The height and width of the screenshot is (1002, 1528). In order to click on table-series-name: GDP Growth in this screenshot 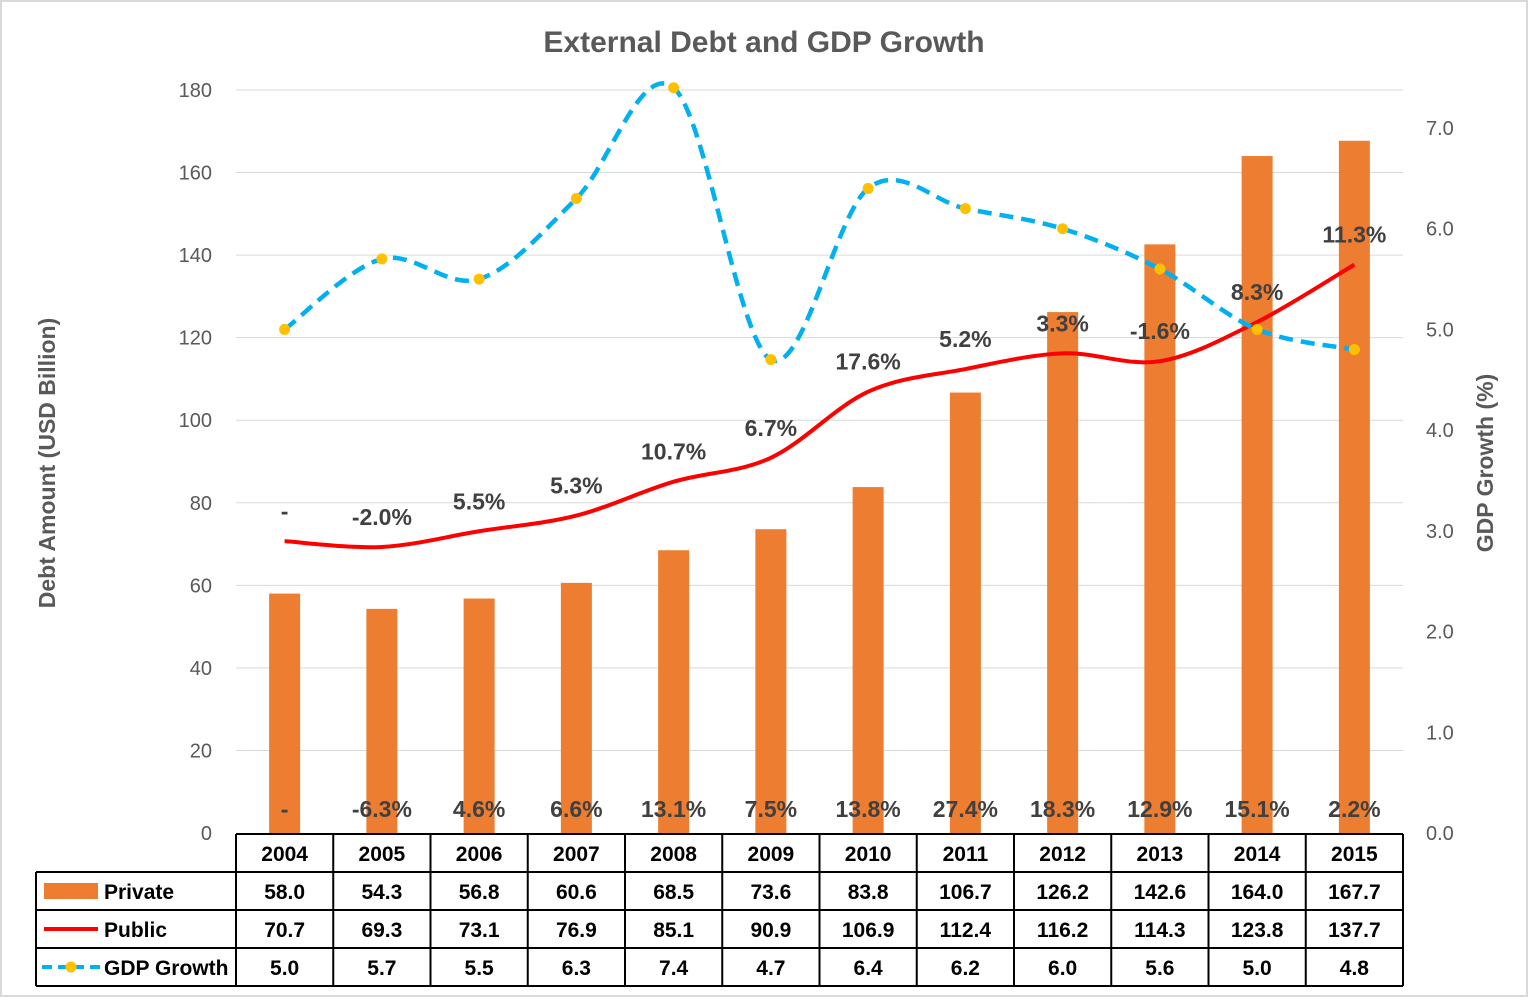, I will do `click(166, 968)`.